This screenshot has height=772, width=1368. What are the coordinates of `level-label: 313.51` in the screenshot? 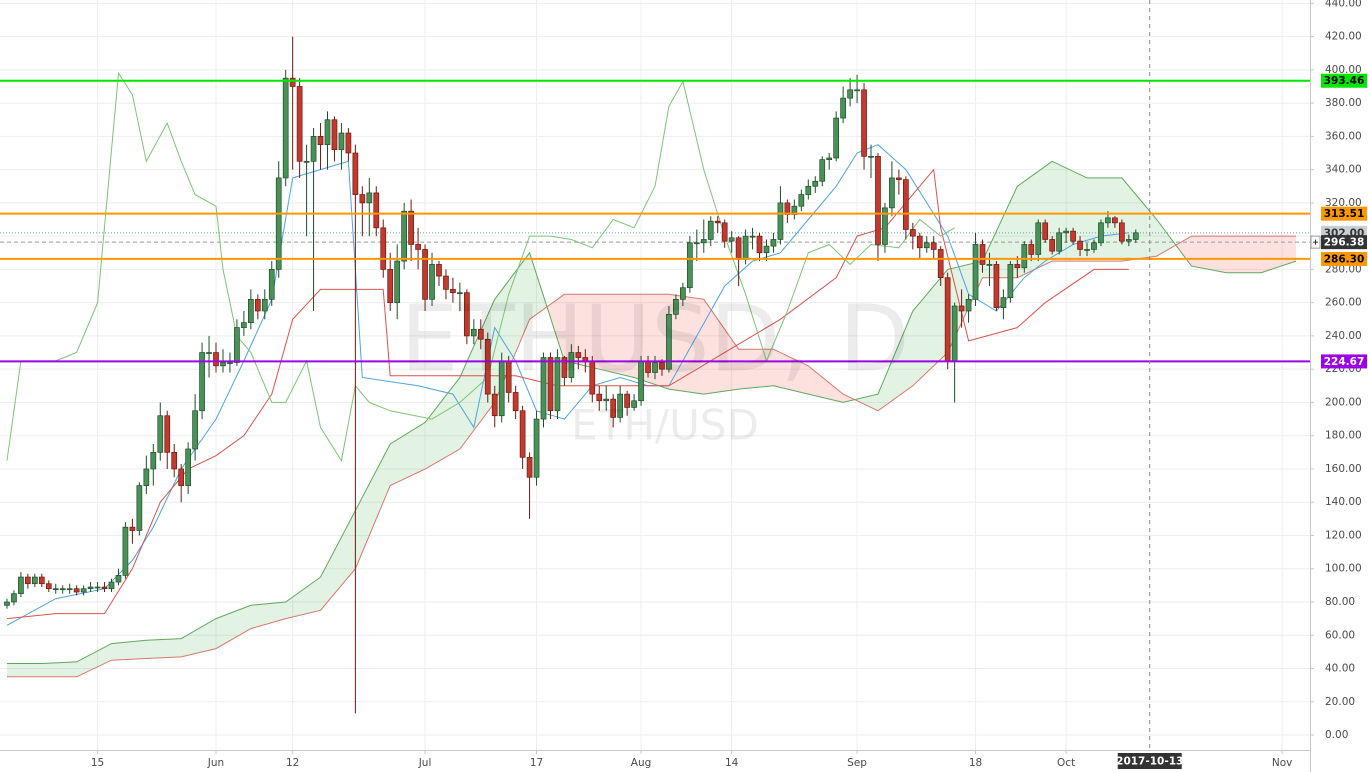 It's located at (1344, 214).